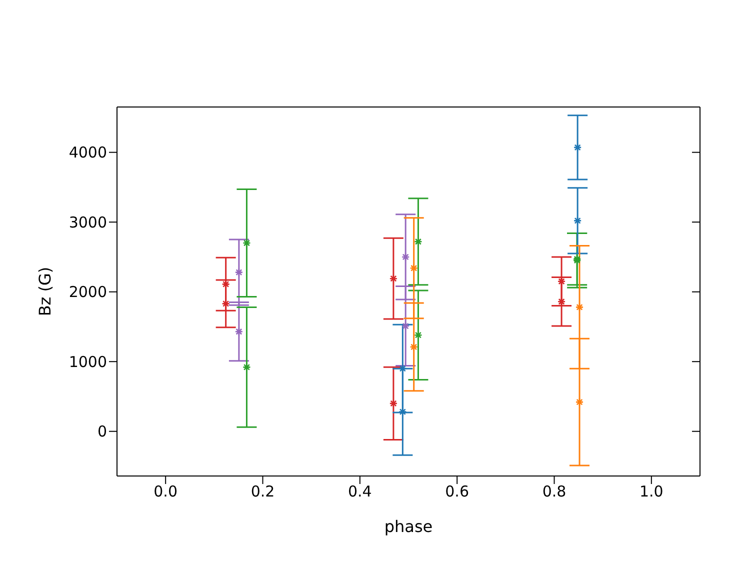  What do you see at coordinates (87, 222) in the screenshot?
I see `y-tick-label: 3000` at bounding box center [87, 222].